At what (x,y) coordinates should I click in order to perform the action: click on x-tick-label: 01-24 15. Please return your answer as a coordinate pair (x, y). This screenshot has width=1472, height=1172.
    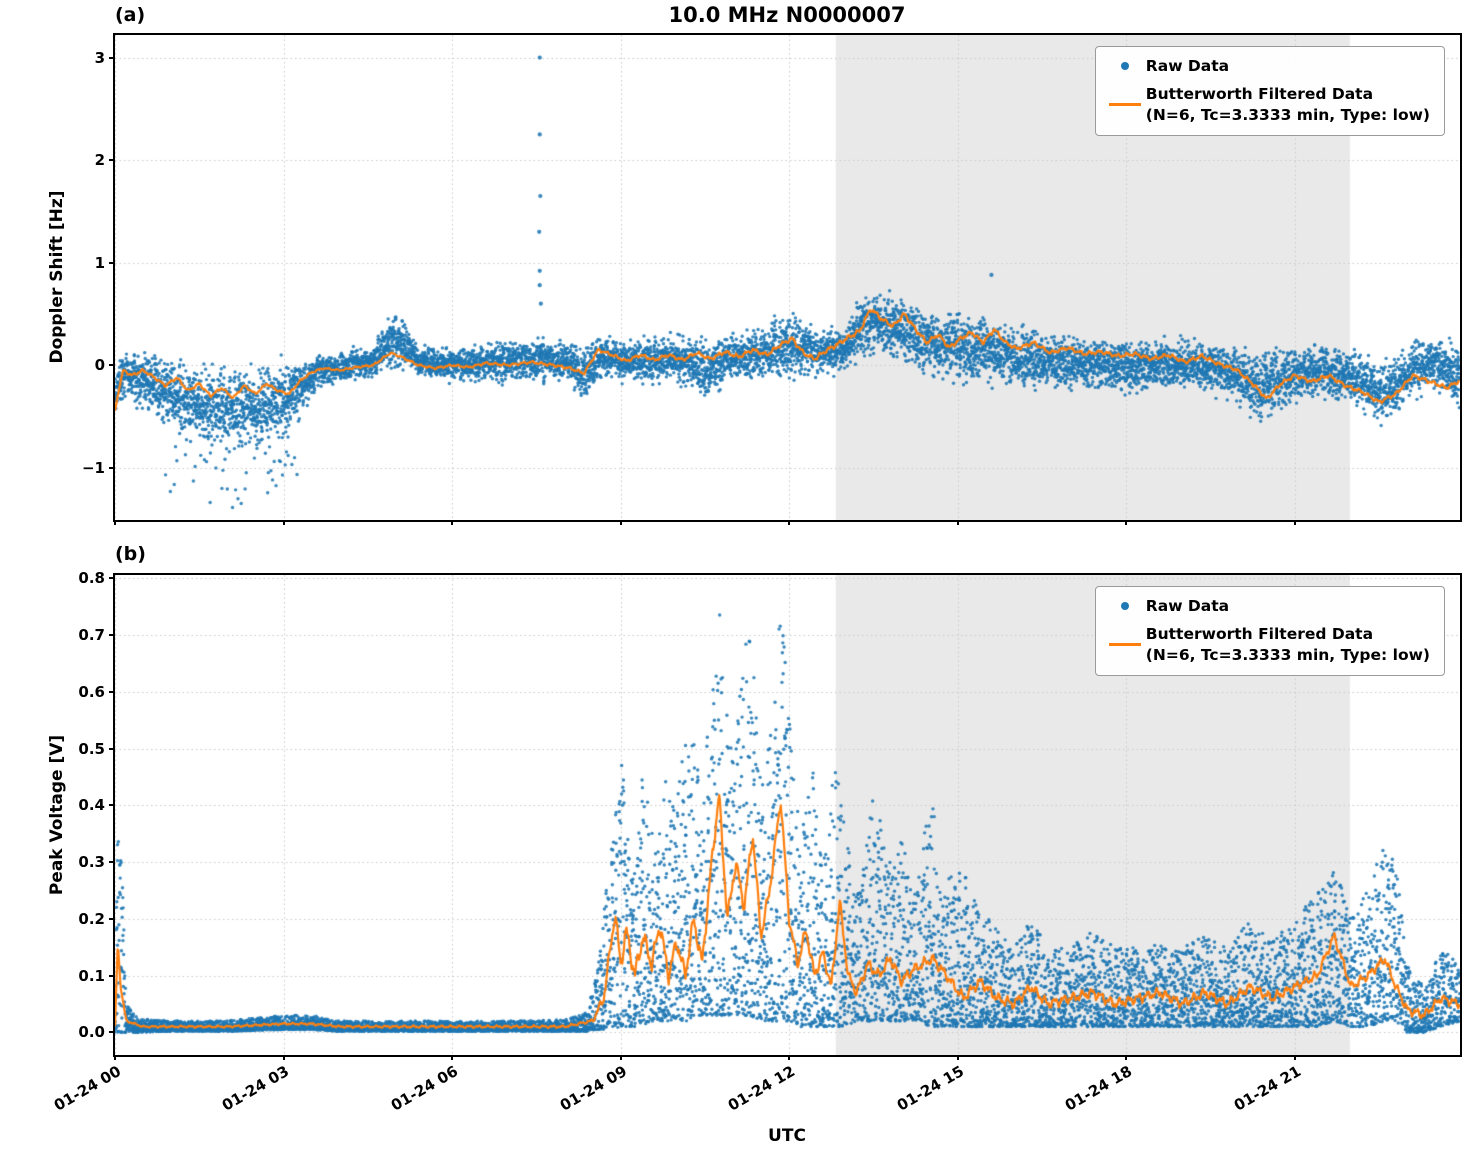
    Looking at the image, I should click on (930, 1088).